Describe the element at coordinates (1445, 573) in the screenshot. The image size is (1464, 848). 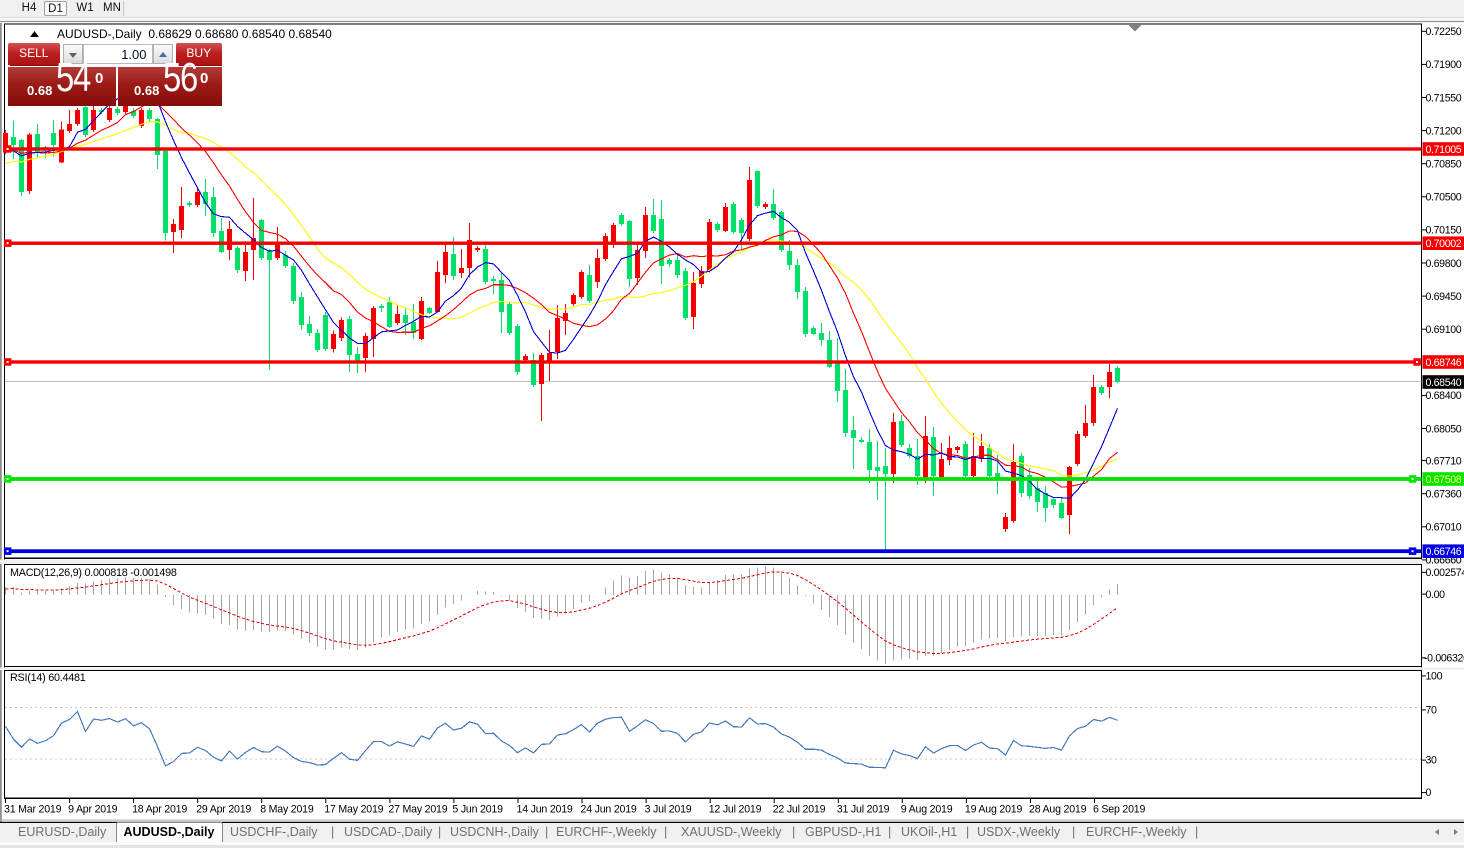
I see `svg-text: 0.002574` at that location.